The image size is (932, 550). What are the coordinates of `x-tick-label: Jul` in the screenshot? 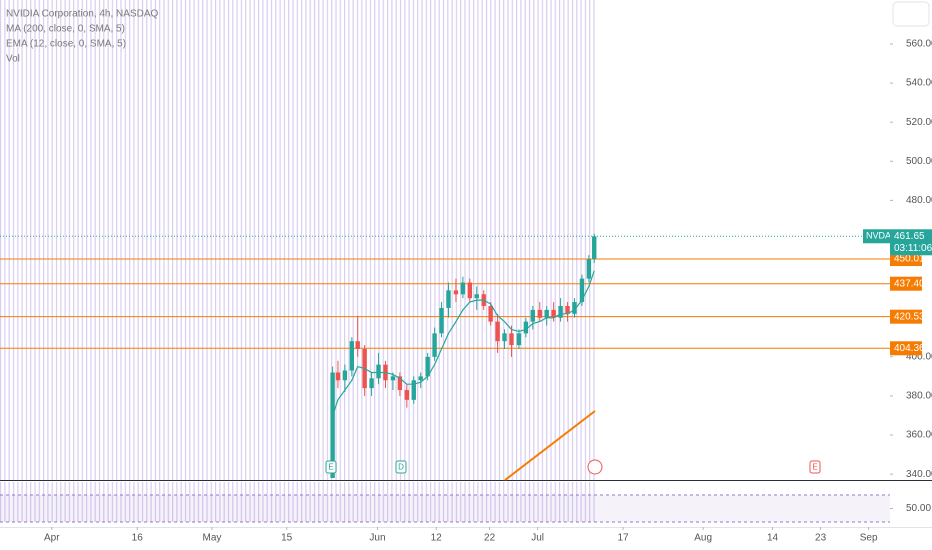 It's located at (537, 538).